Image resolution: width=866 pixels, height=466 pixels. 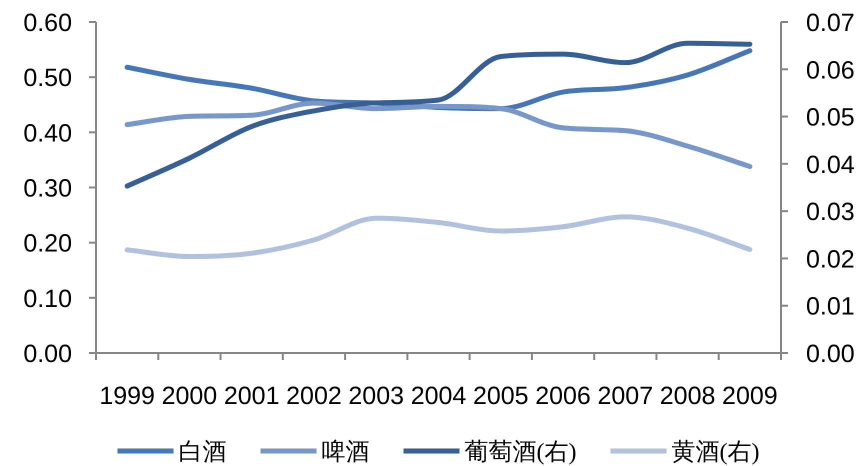 What do you see at coordinates (520, 453) in the screenshot?
I see `legend-label: 葡萄酒(右)` at bounding box center [520, 453].